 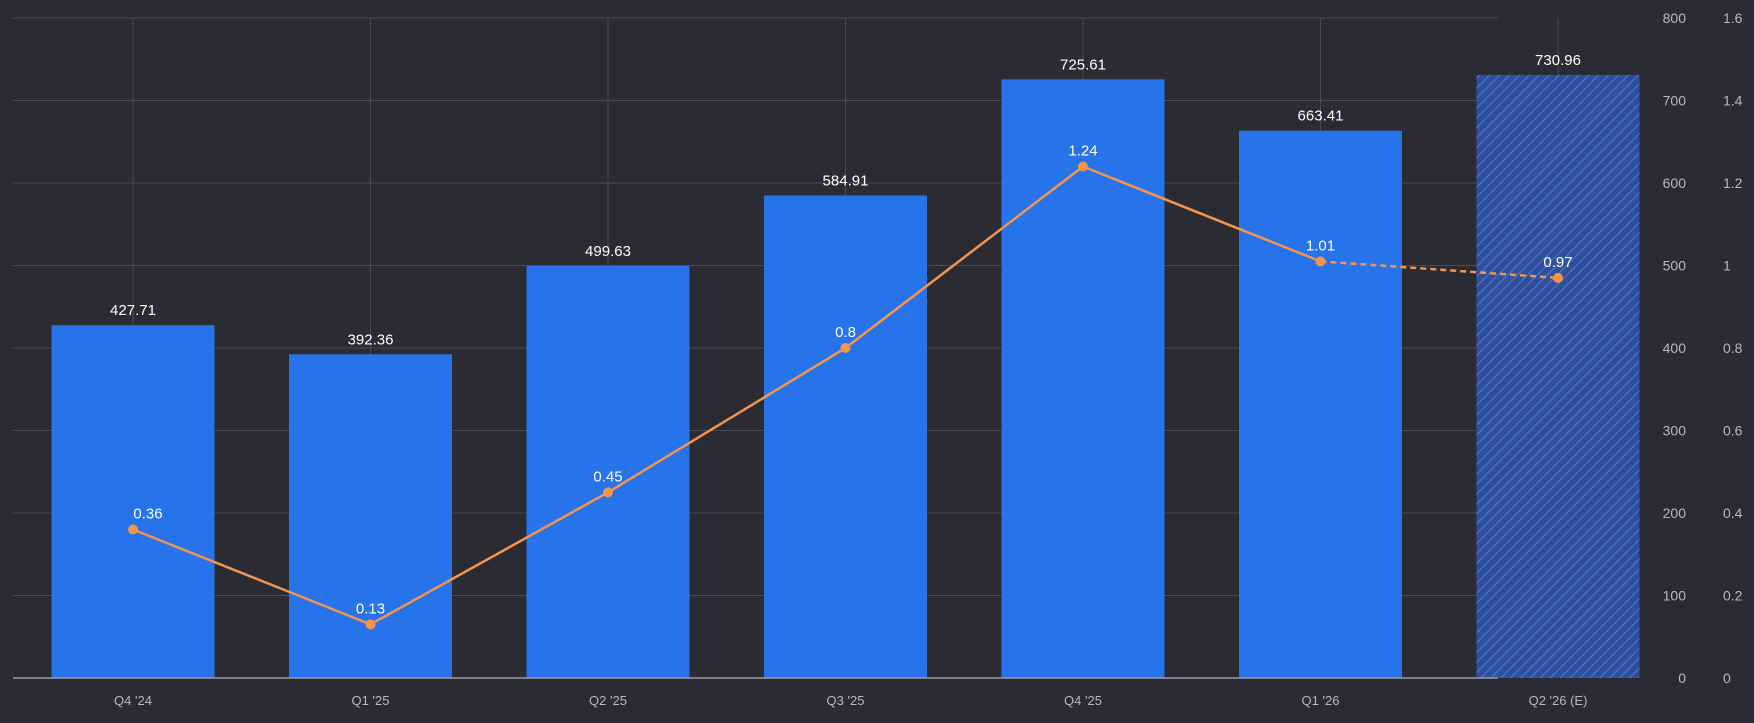 What do you see at coordinates (1083, 700) in the screenshot?
I see `x-tick-label: Q4 '25` at bounding box center [1083, 700].